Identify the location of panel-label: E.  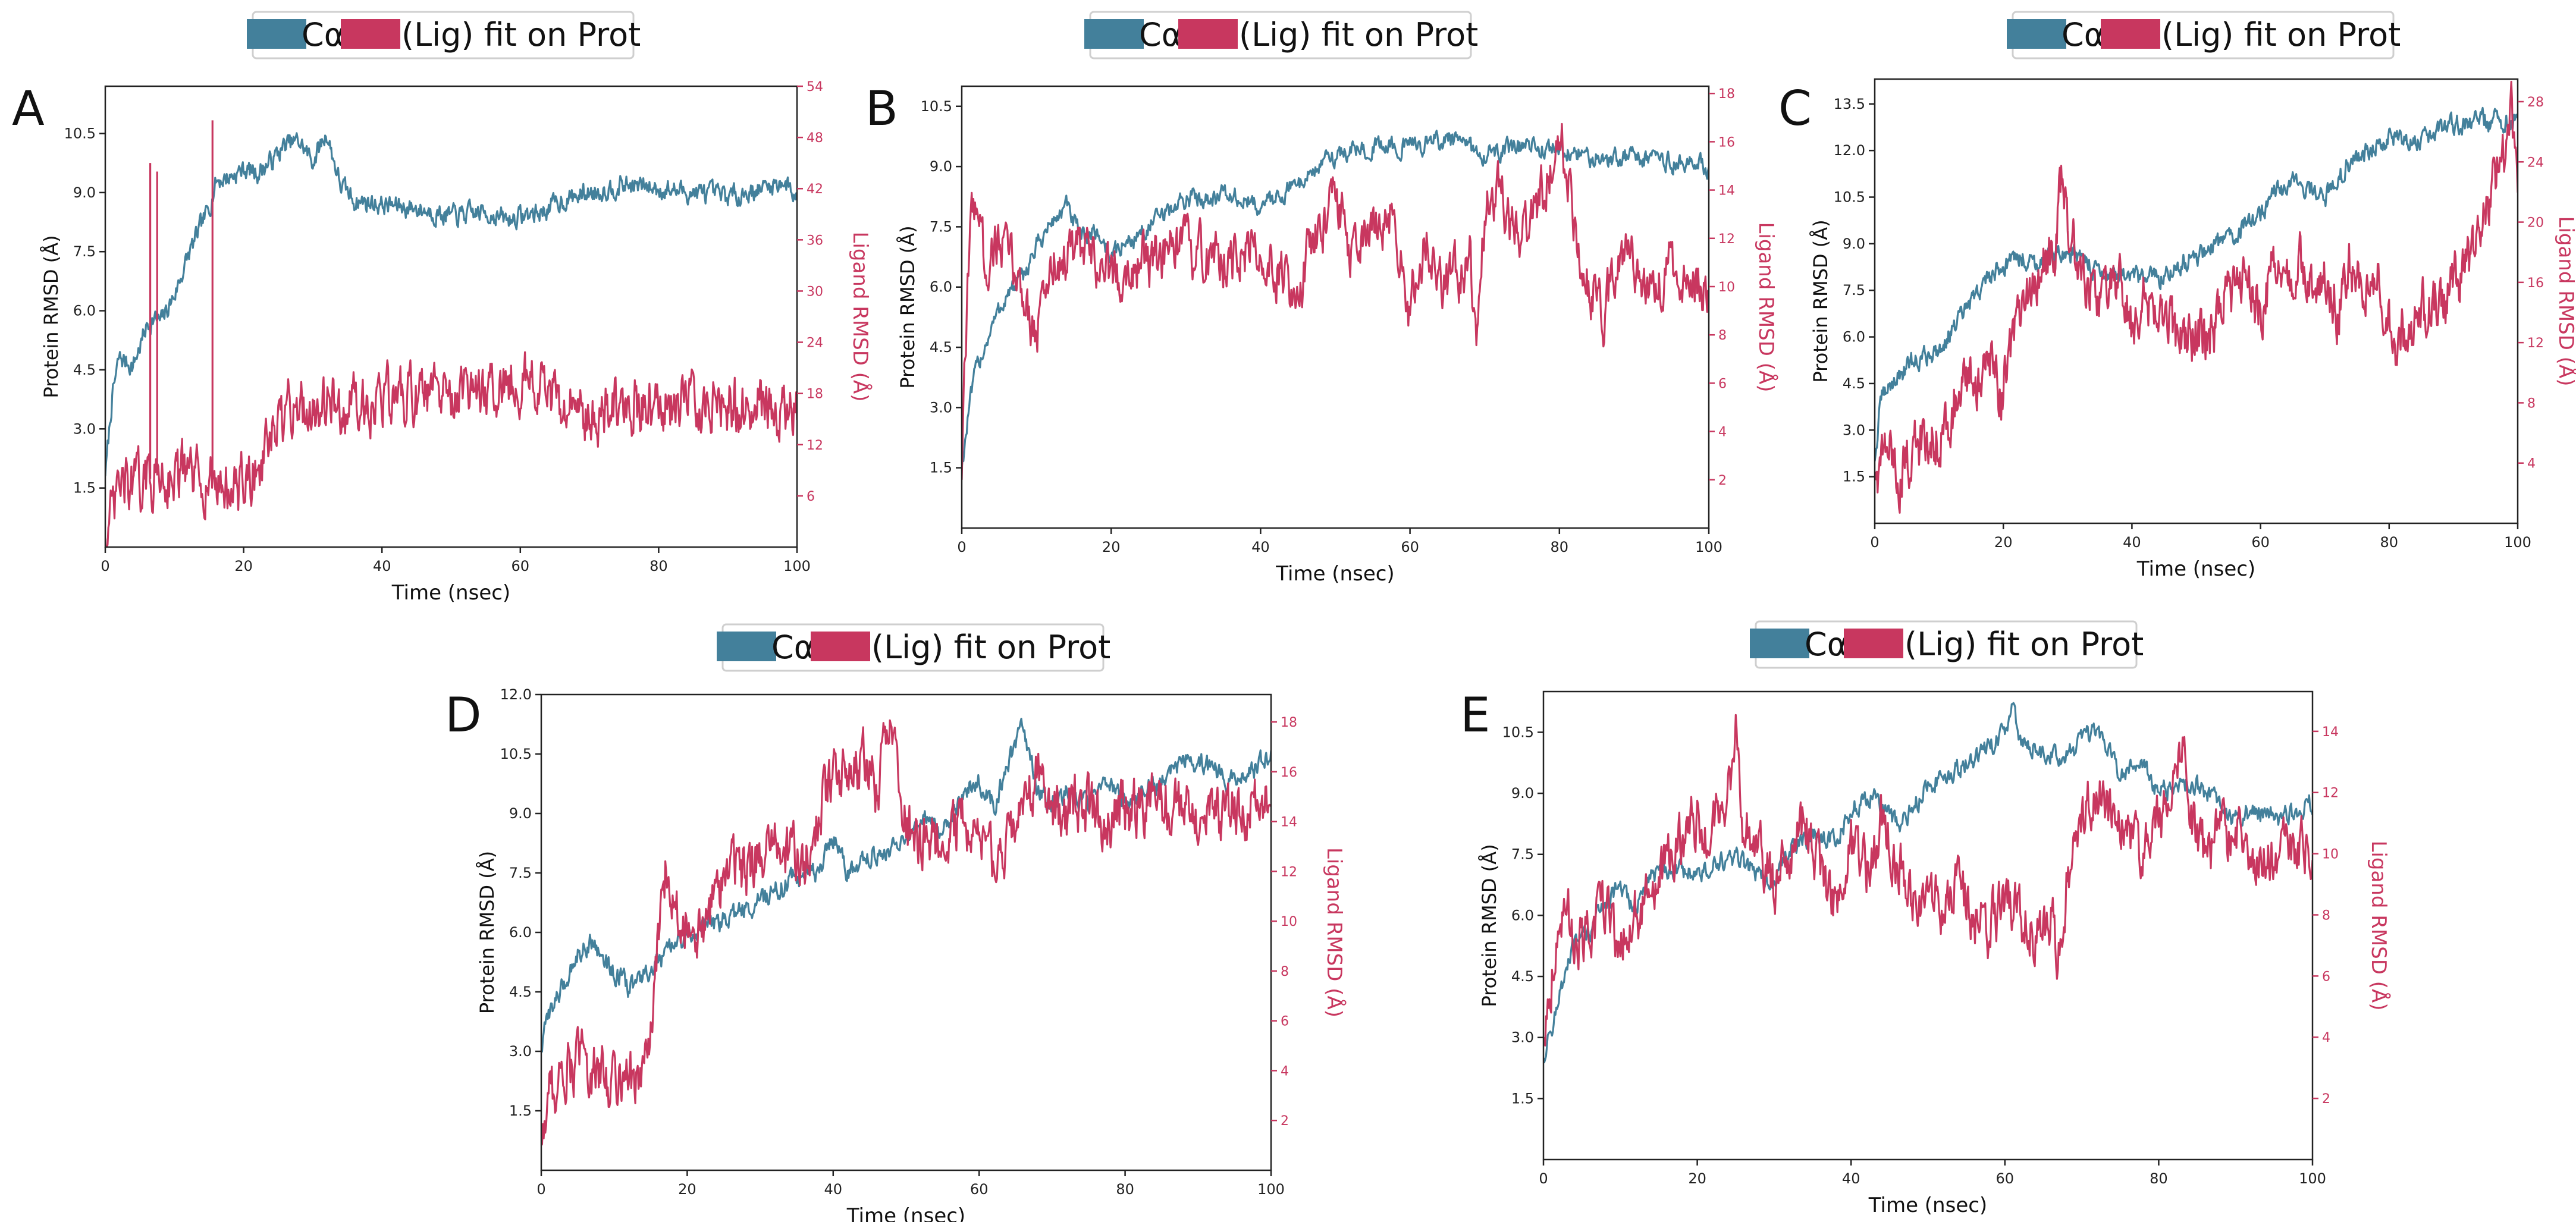
(1475, 715).